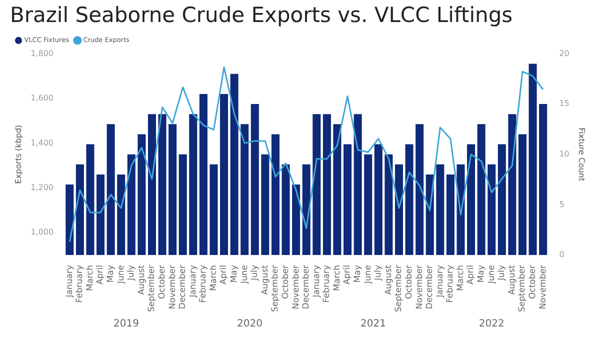  What do you see at coordinates (42, 143) in the screenshot?
I see `y-tick-label: 1,400` at bounding box center [42, 143].